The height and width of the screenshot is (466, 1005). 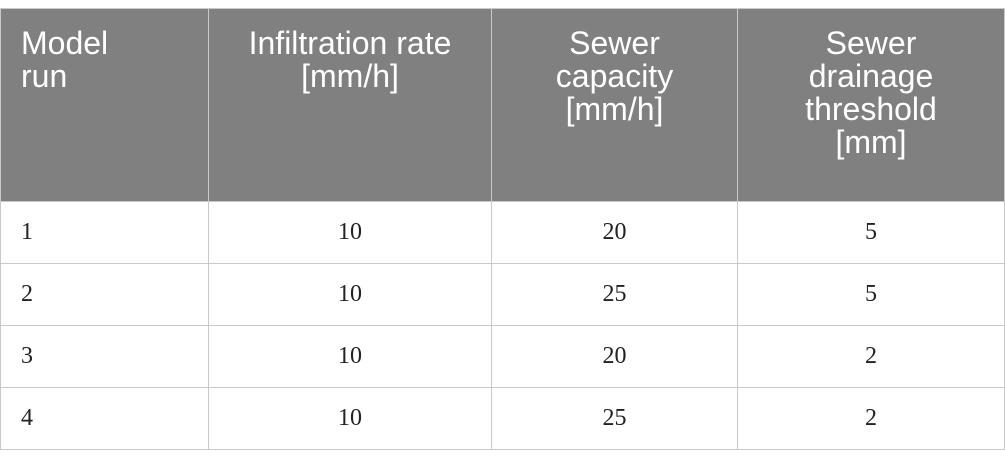 What do you see at coordinates (871, 92) in the screenshot?
I see `header-text: Sewer drainage threshold [mm]` at bounding box center [871, 92].